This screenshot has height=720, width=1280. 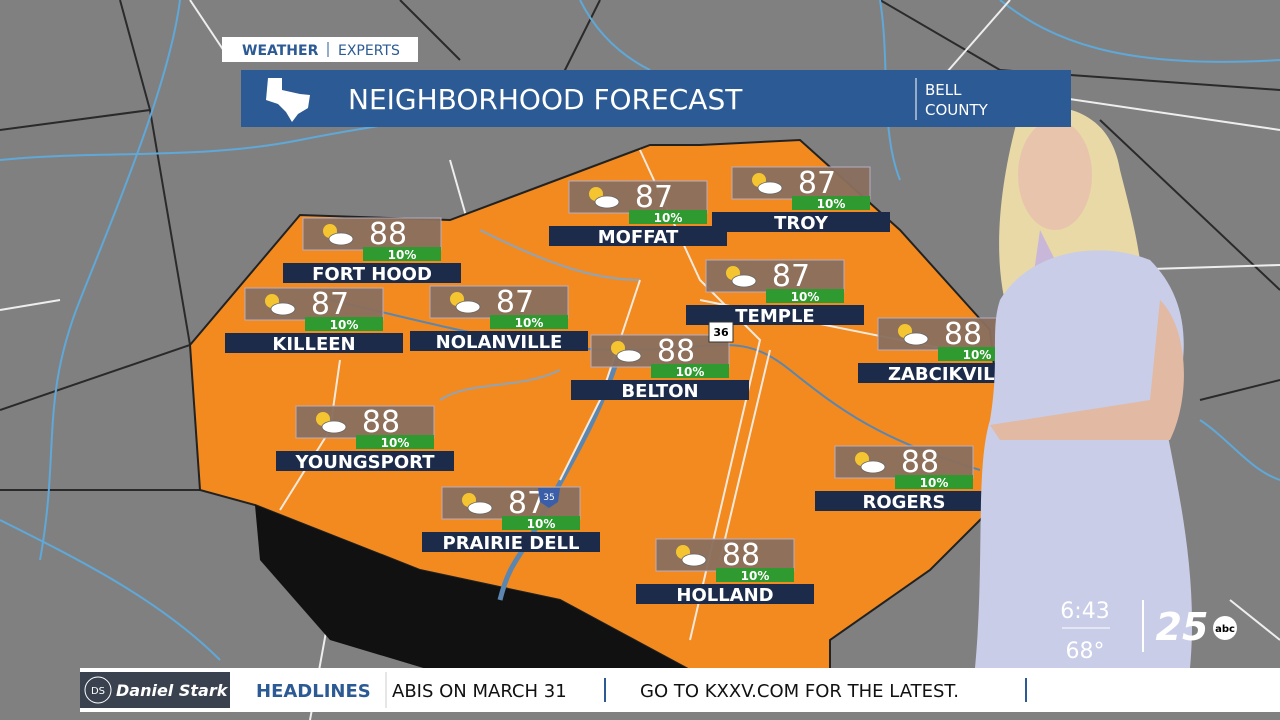 I want to click on county-shadow, so click(x=472, y=587).